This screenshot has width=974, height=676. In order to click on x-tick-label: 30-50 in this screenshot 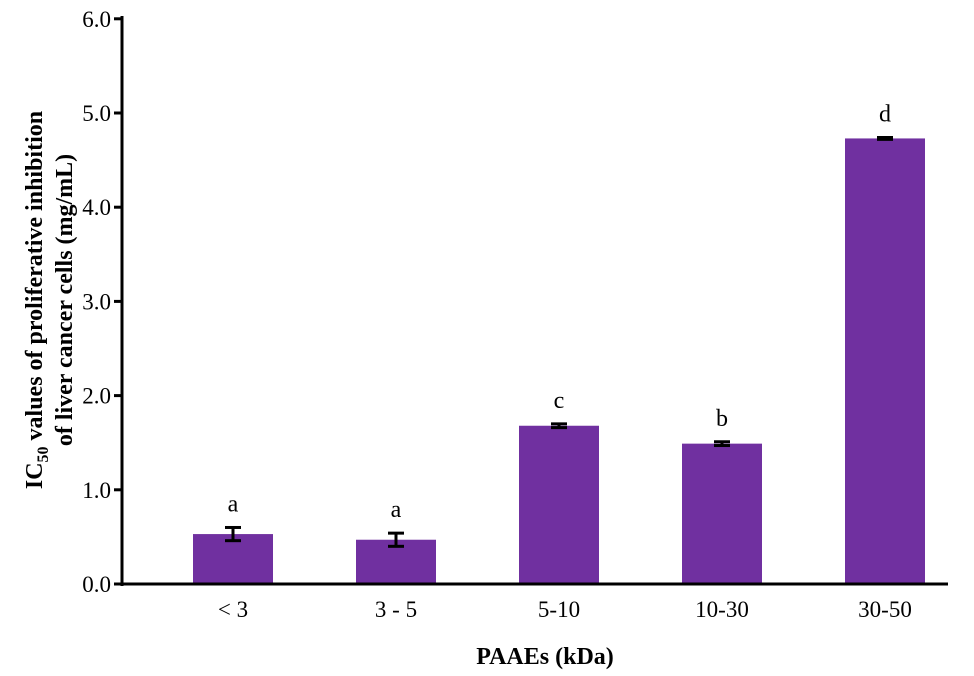, I will do `click(885, 609)`.